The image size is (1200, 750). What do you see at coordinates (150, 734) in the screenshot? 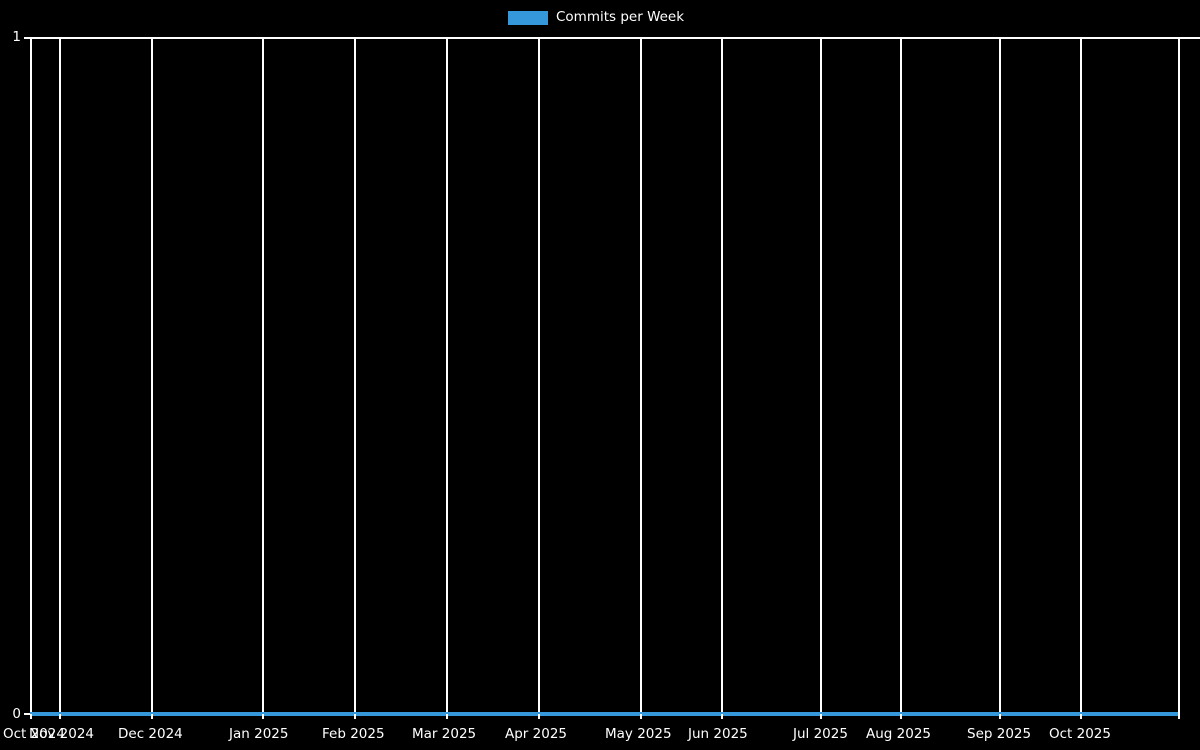
I see `x-axis-tick-label-dec-2024: Dec 2024` at bounding box center [150, 734].